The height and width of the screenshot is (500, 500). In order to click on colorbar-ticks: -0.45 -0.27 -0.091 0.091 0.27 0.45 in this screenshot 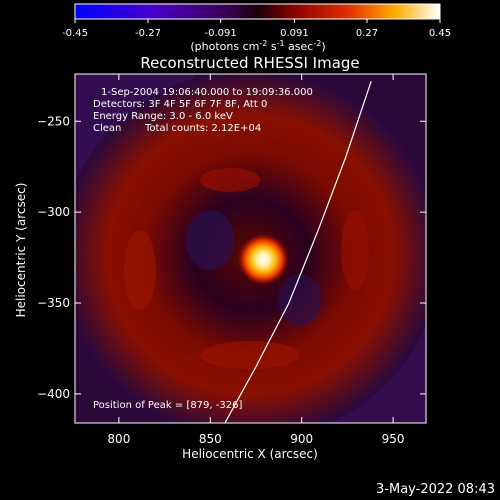, I will do `click(256, 29)`.